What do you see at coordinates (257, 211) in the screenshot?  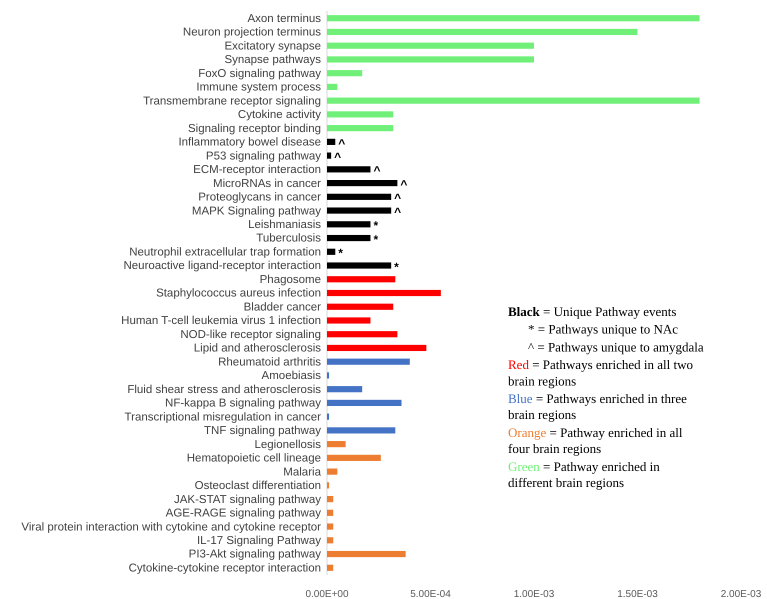 I see `y-tick-label: MAPK Signaling pathway` at bounding box center [257, 211].